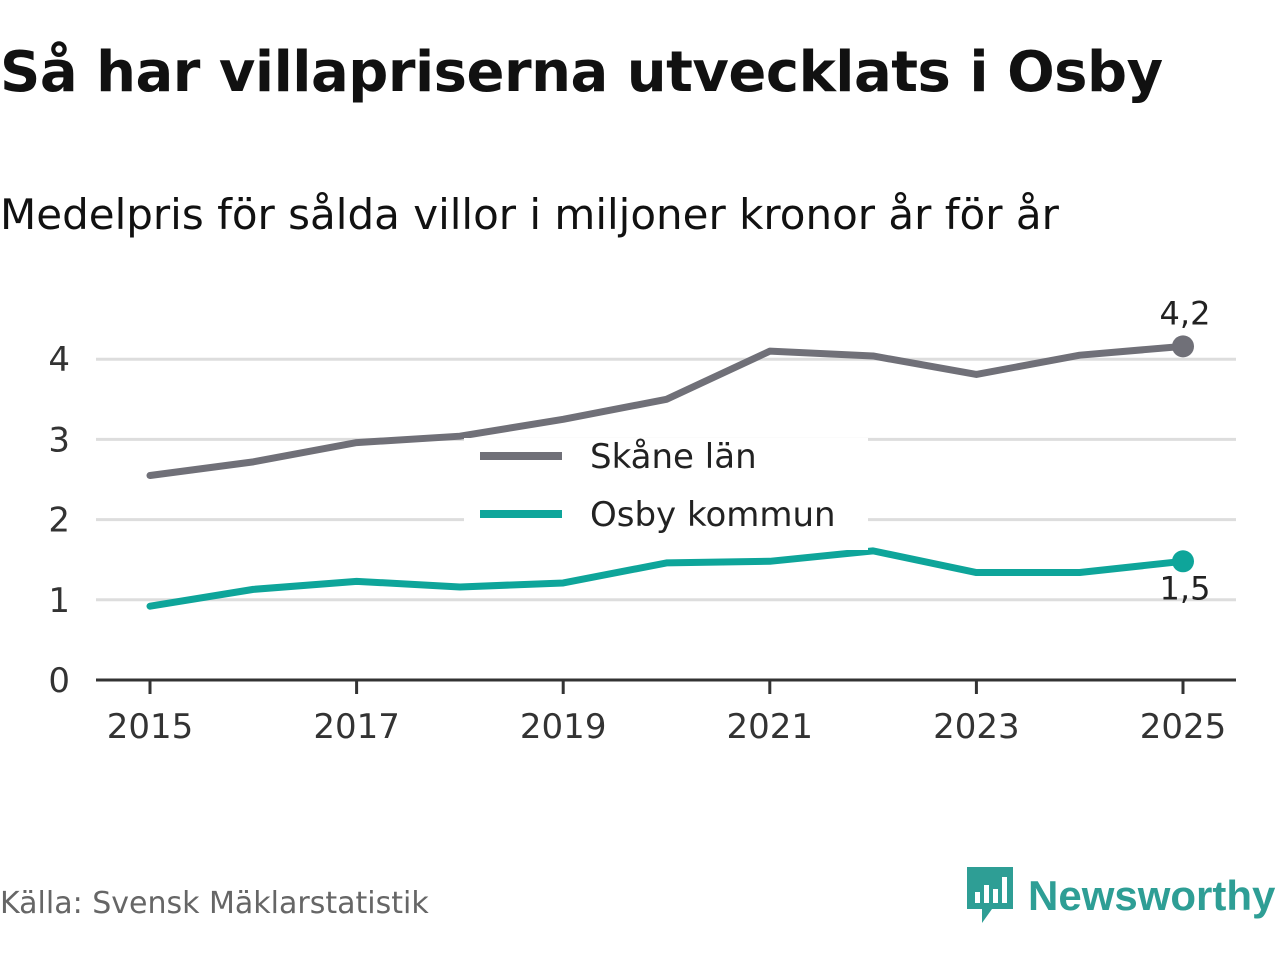  Describe the element at coordinates (976, 727) in the screenshot. I see `x-tick-label: 2023` at that location.